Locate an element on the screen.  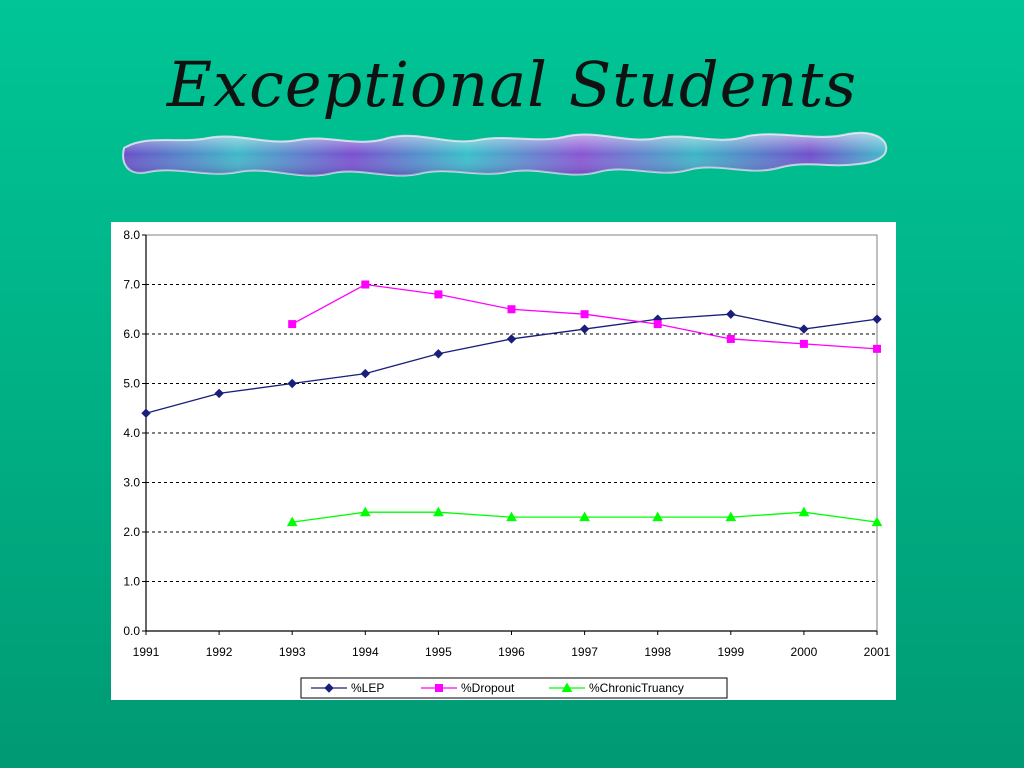
y-tick-label: 8.0 is located at coordinates (131, 235).